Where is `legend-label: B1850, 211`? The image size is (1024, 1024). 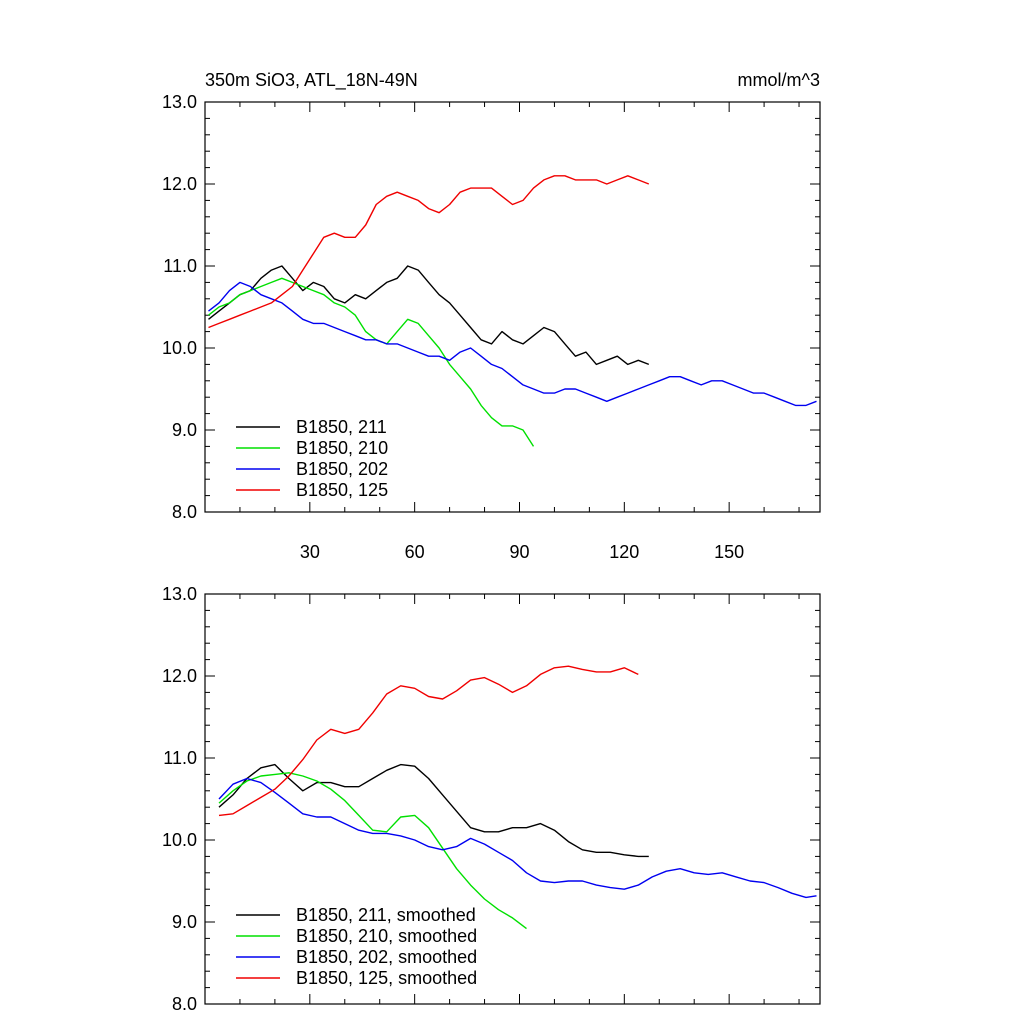
legend-label: B1850, 211 is located at coordinates (341, 427).